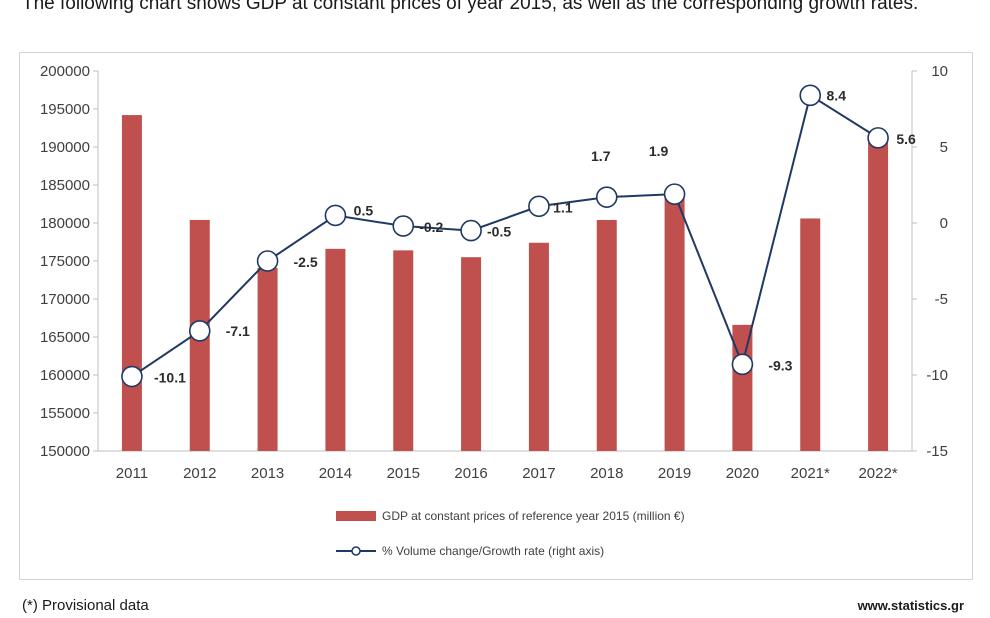  I want to click on left-tick-label: 195000, so click(65, 109).